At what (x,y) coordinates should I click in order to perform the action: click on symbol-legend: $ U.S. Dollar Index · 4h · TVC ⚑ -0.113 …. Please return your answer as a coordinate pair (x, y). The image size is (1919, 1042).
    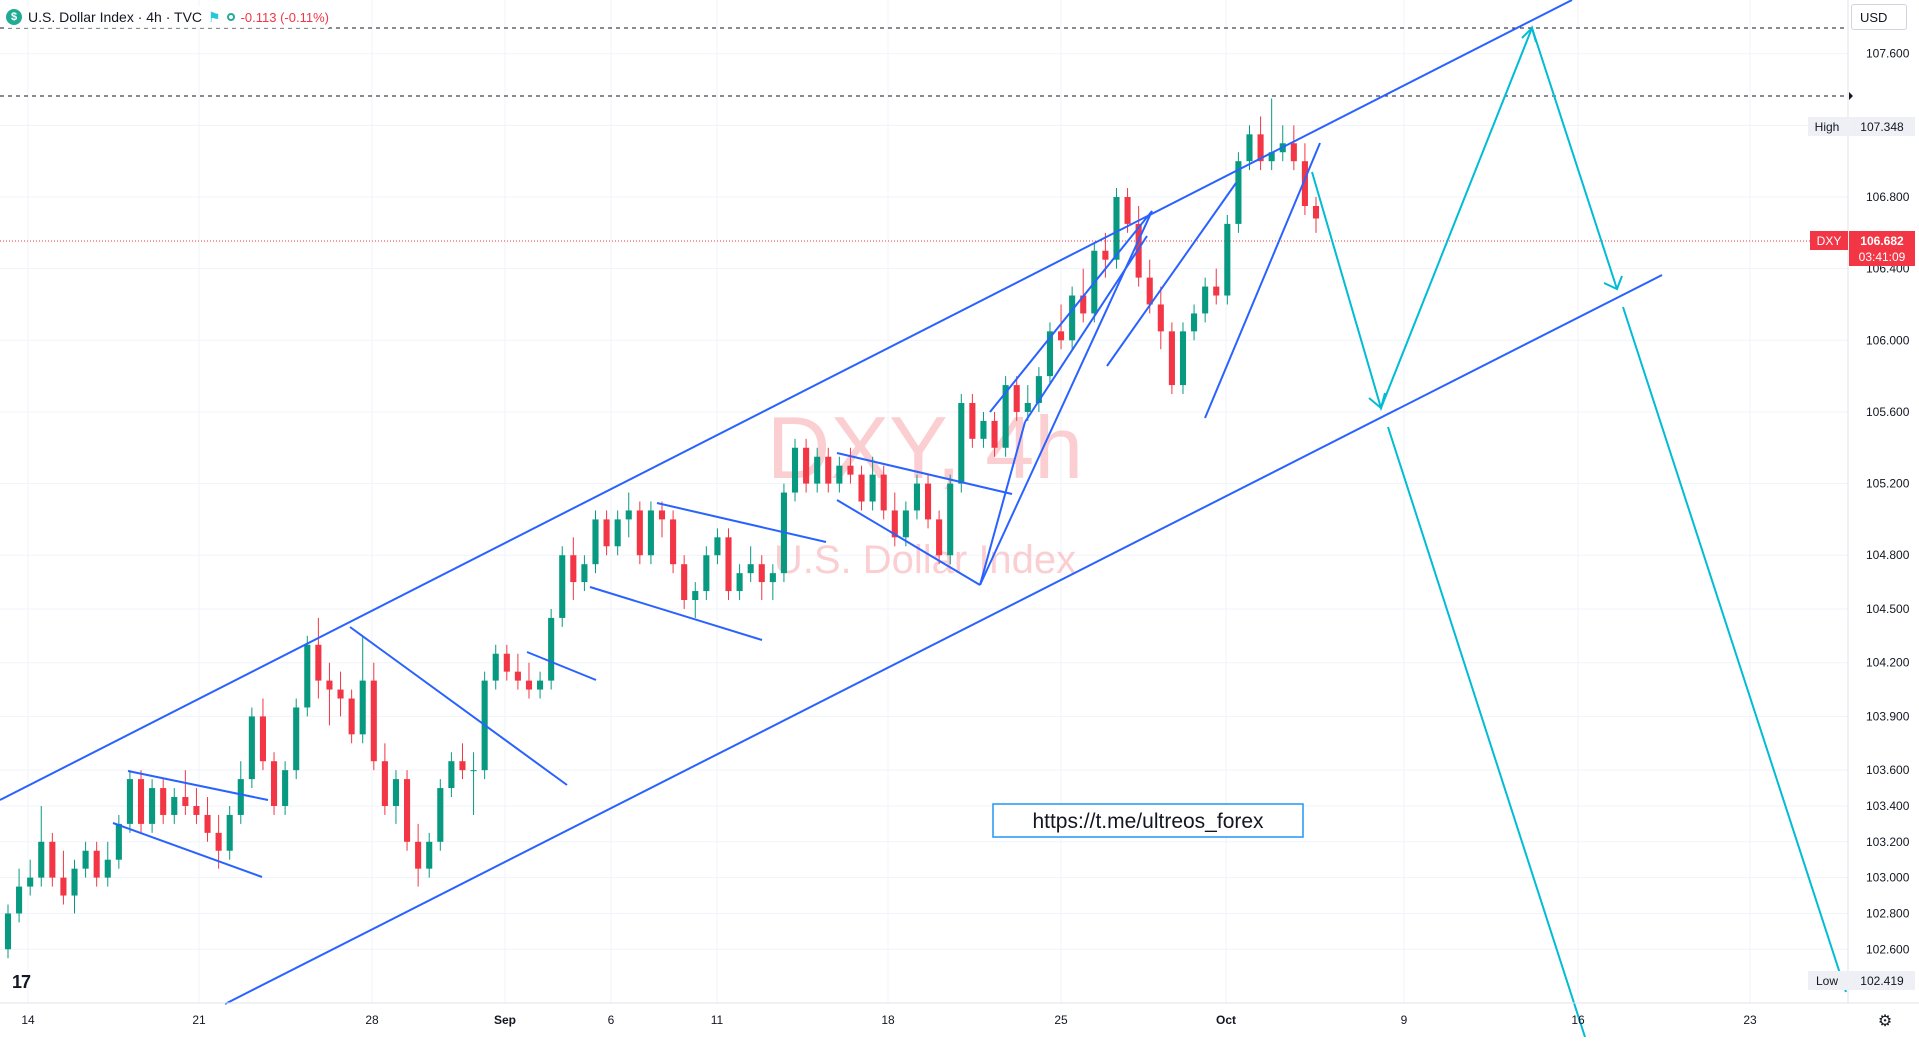
    Looking at the image, I should click on (167, 17).